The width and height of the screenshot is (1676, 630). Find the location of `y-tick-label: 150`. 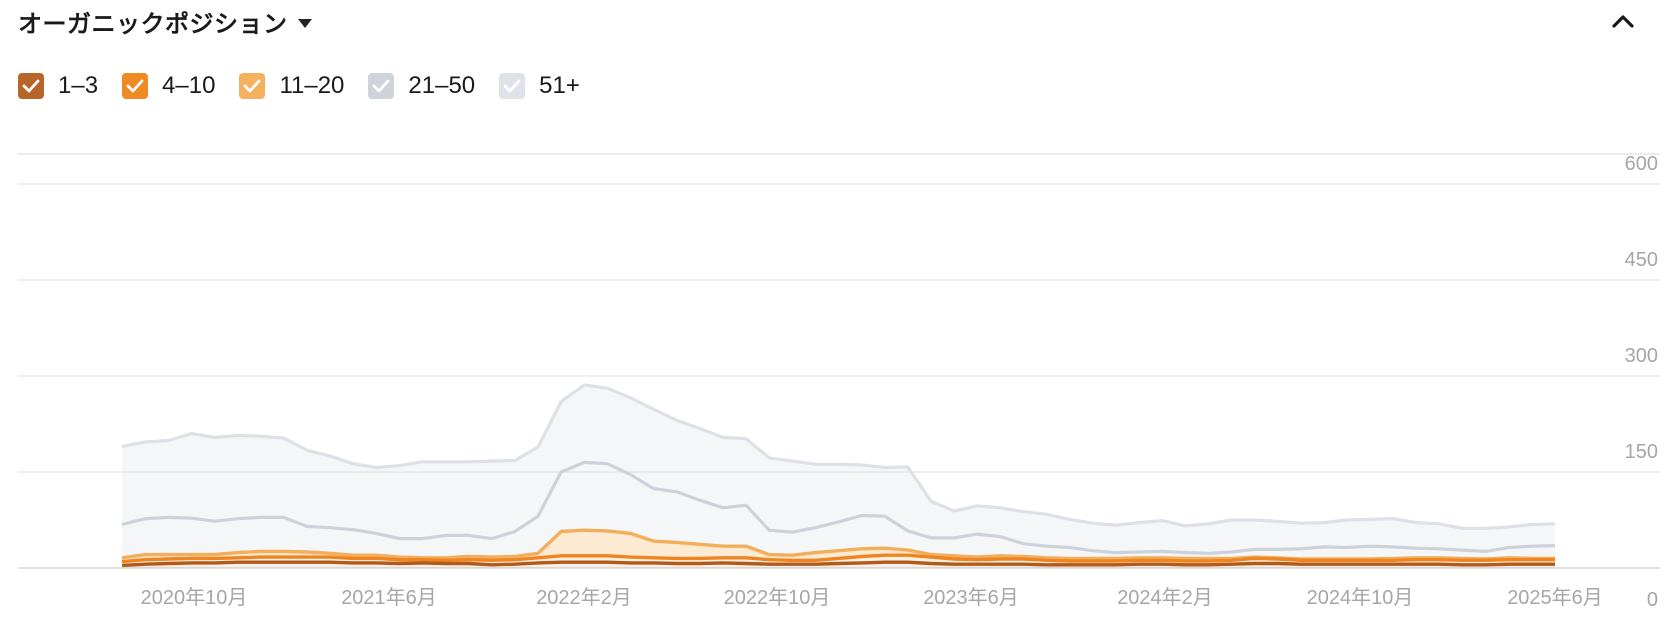

y-tick-label: 150 is located at coordinates (1641, 452).